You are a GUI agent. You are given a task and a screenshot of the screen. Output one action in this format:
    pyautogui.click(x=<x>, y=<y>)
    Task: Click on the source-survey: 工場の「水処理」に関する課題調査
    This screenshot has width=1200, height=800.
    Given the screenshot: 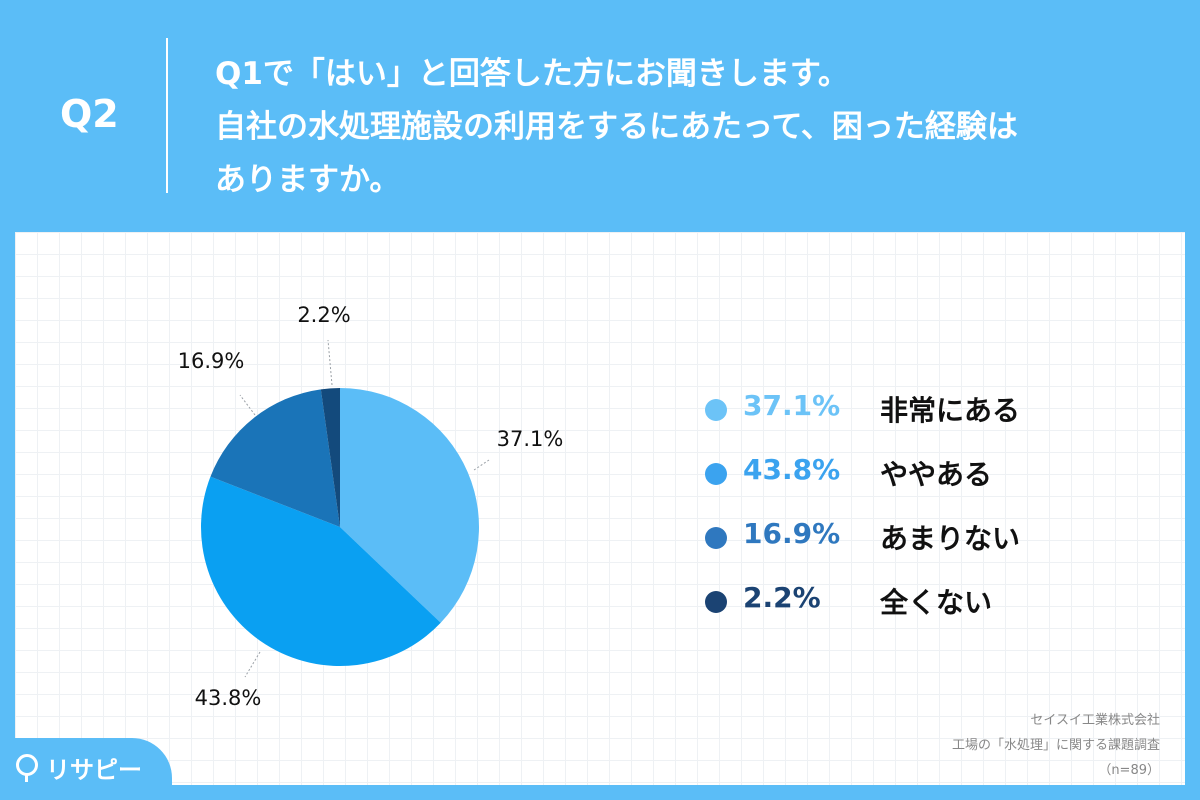 What is the action you would take?
    pyautogui.click(x=1055, y=745)
    